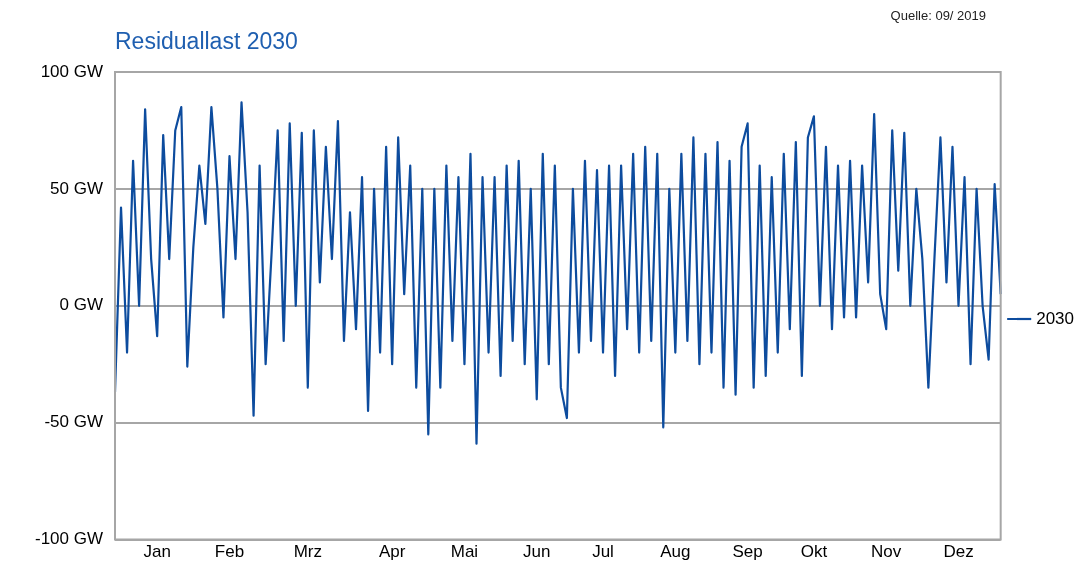  Describe the element at coordinates (464, 552) in the screenshot. I see `x-tick-label: Mai` at that location.